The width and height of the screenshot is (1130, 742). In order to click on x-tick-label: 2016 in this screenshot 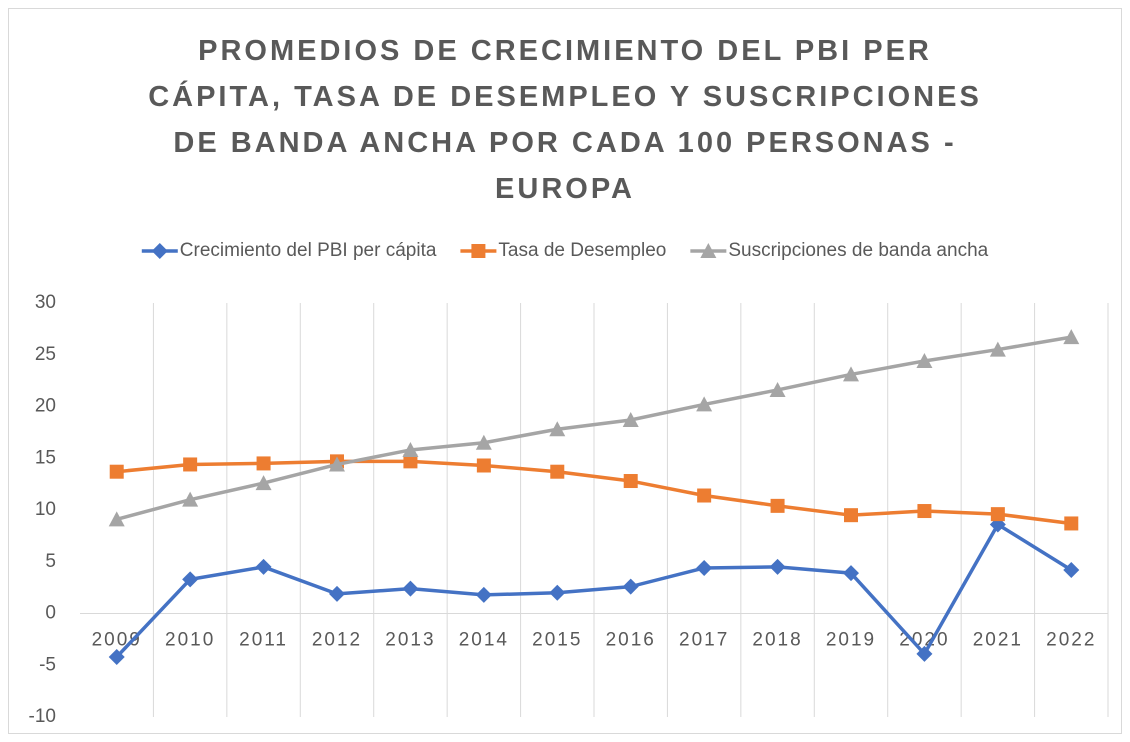, I will do `click(631, 640)`.